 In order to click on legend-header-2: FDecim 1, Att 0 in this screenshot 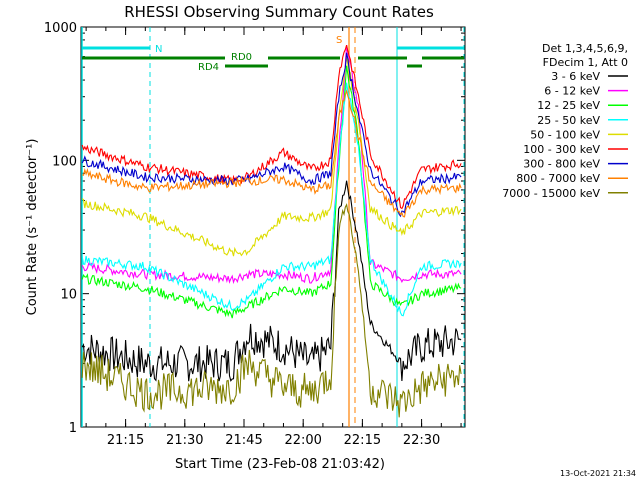, I will do `click(585, 62)`.